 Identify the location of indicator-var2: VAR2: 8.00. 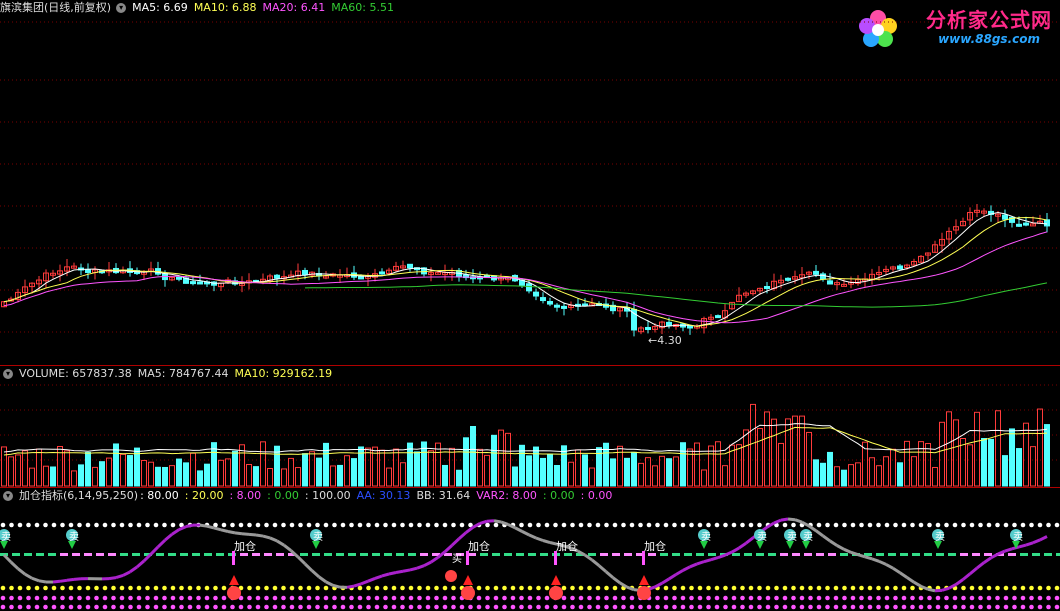
(506, 495).